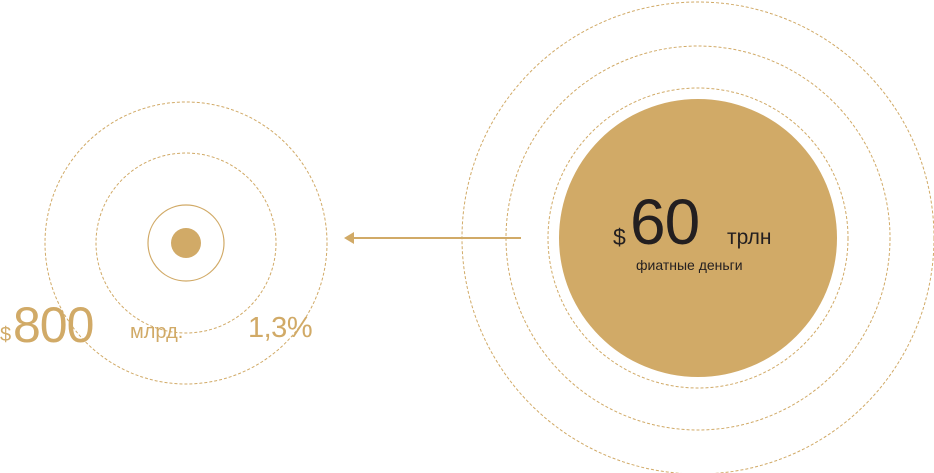 The image size is (934, 473). What do you see at coordinates (689, 265) in the screenshot?
I see `big-caption: фиатные деньги` at bounding box center [689, 265].